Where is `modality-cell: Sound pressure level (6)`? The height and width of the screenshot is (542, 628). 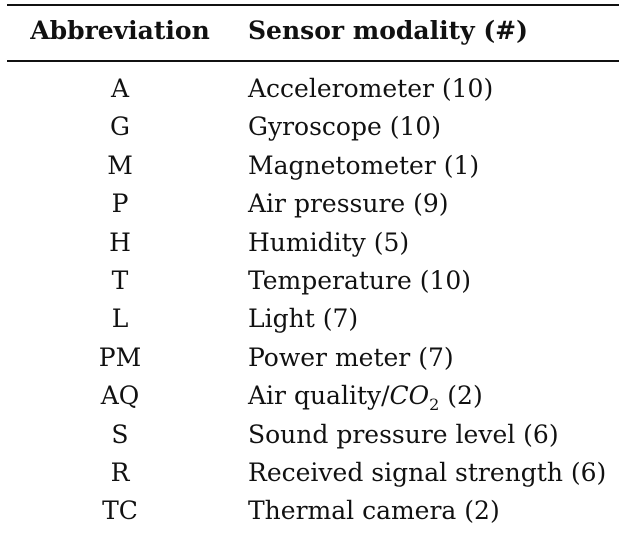 modality-cell: Sound pressure level (6) is located at coordinates (403, 434).